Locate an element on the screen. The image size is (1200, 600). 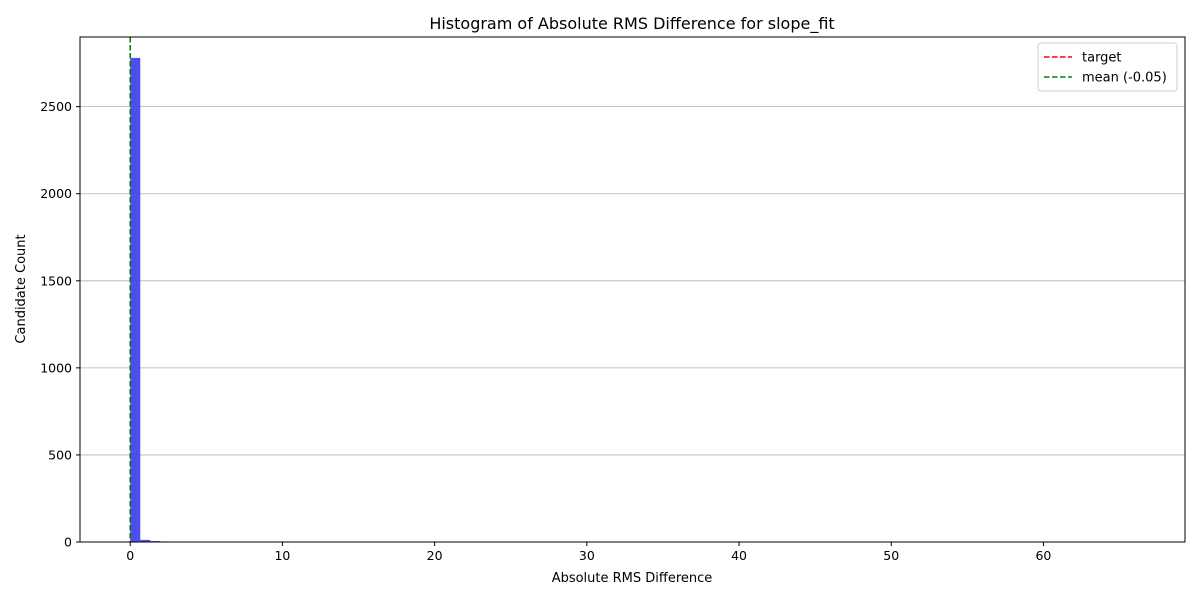
x-tick-label: 0 is located at coordinates (130, 555).